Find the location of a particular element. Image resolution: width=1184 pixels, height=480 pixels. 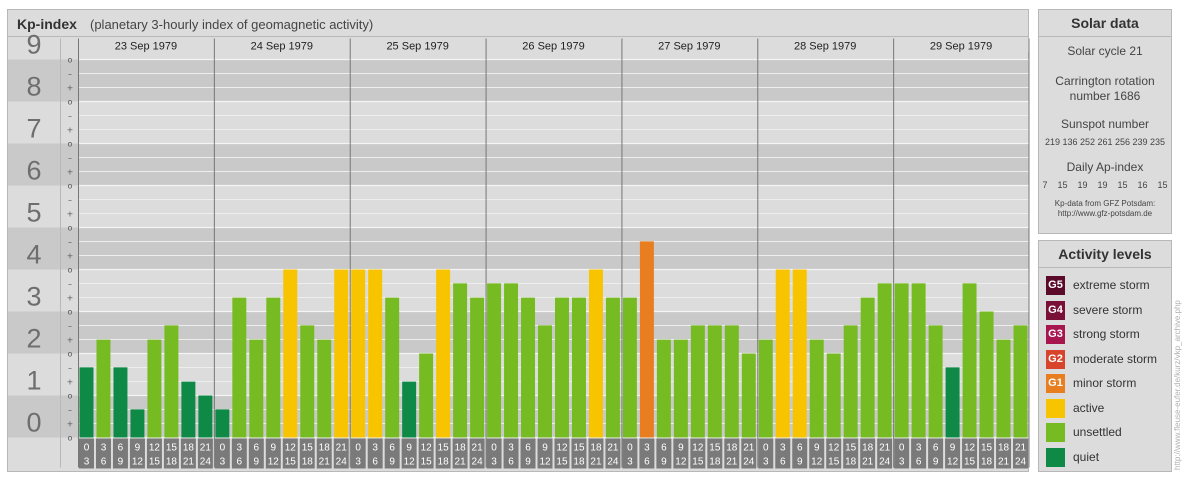

level-label: extreme storm is located at coordinates (1111, 285).